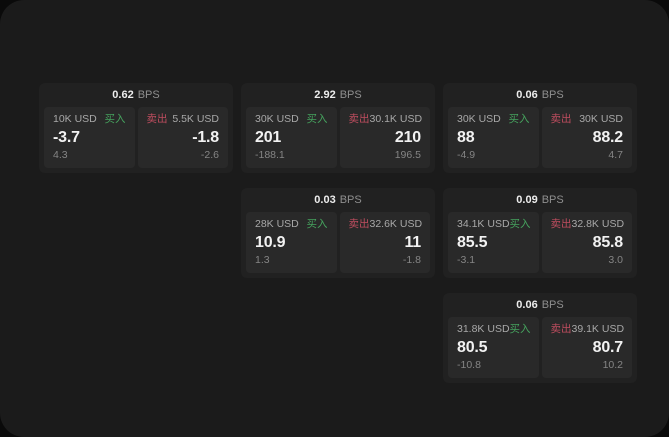 The width and height of the screenshot is (669, 437). Describe the element at coordinates (291, 242) in the screenshot. I see `buy-quote-panel: 28K USD 买入 10.9 1.3` at that location.